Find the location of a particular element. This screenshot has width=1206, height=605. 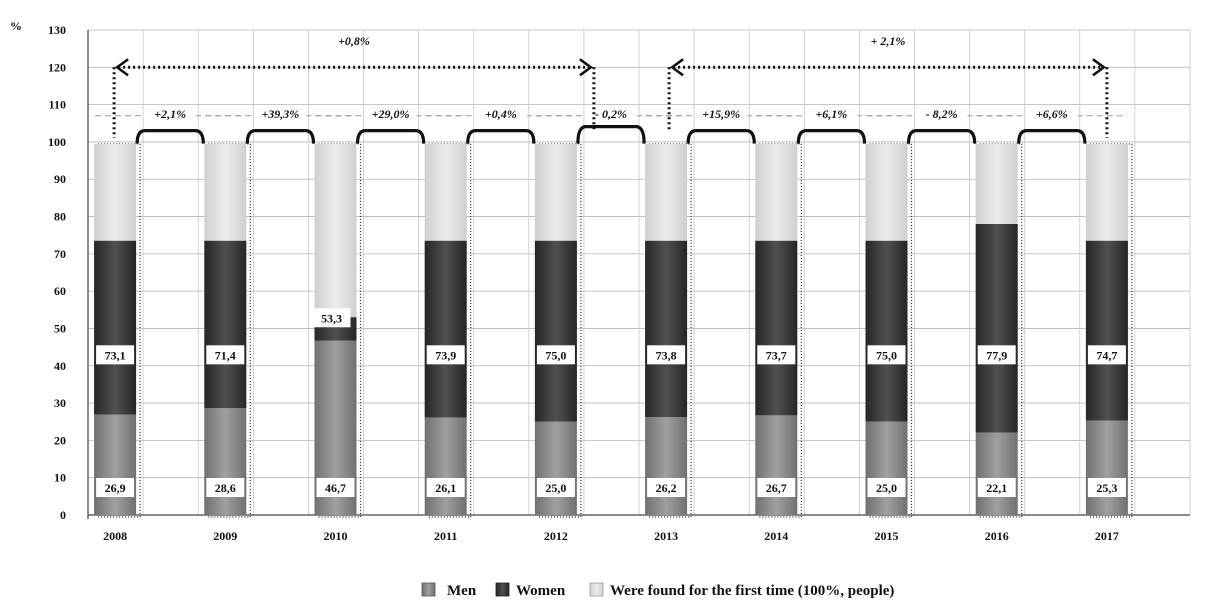

data-label-men: 25,0 is located at coordinates (555, 488).